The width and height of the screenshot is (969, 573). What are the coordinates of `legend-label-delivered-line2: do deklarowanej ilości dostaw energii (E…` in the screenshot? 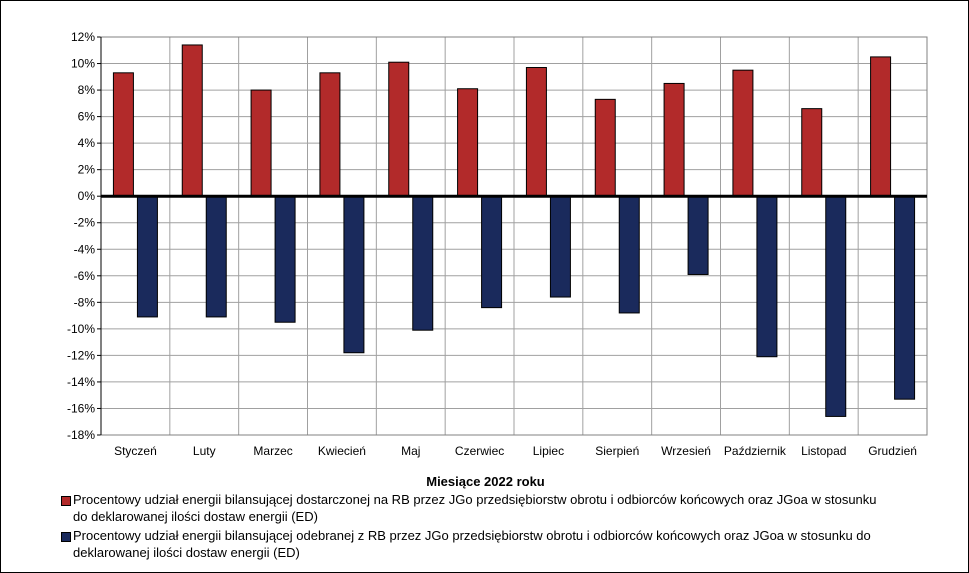 It's located at (195, 516).